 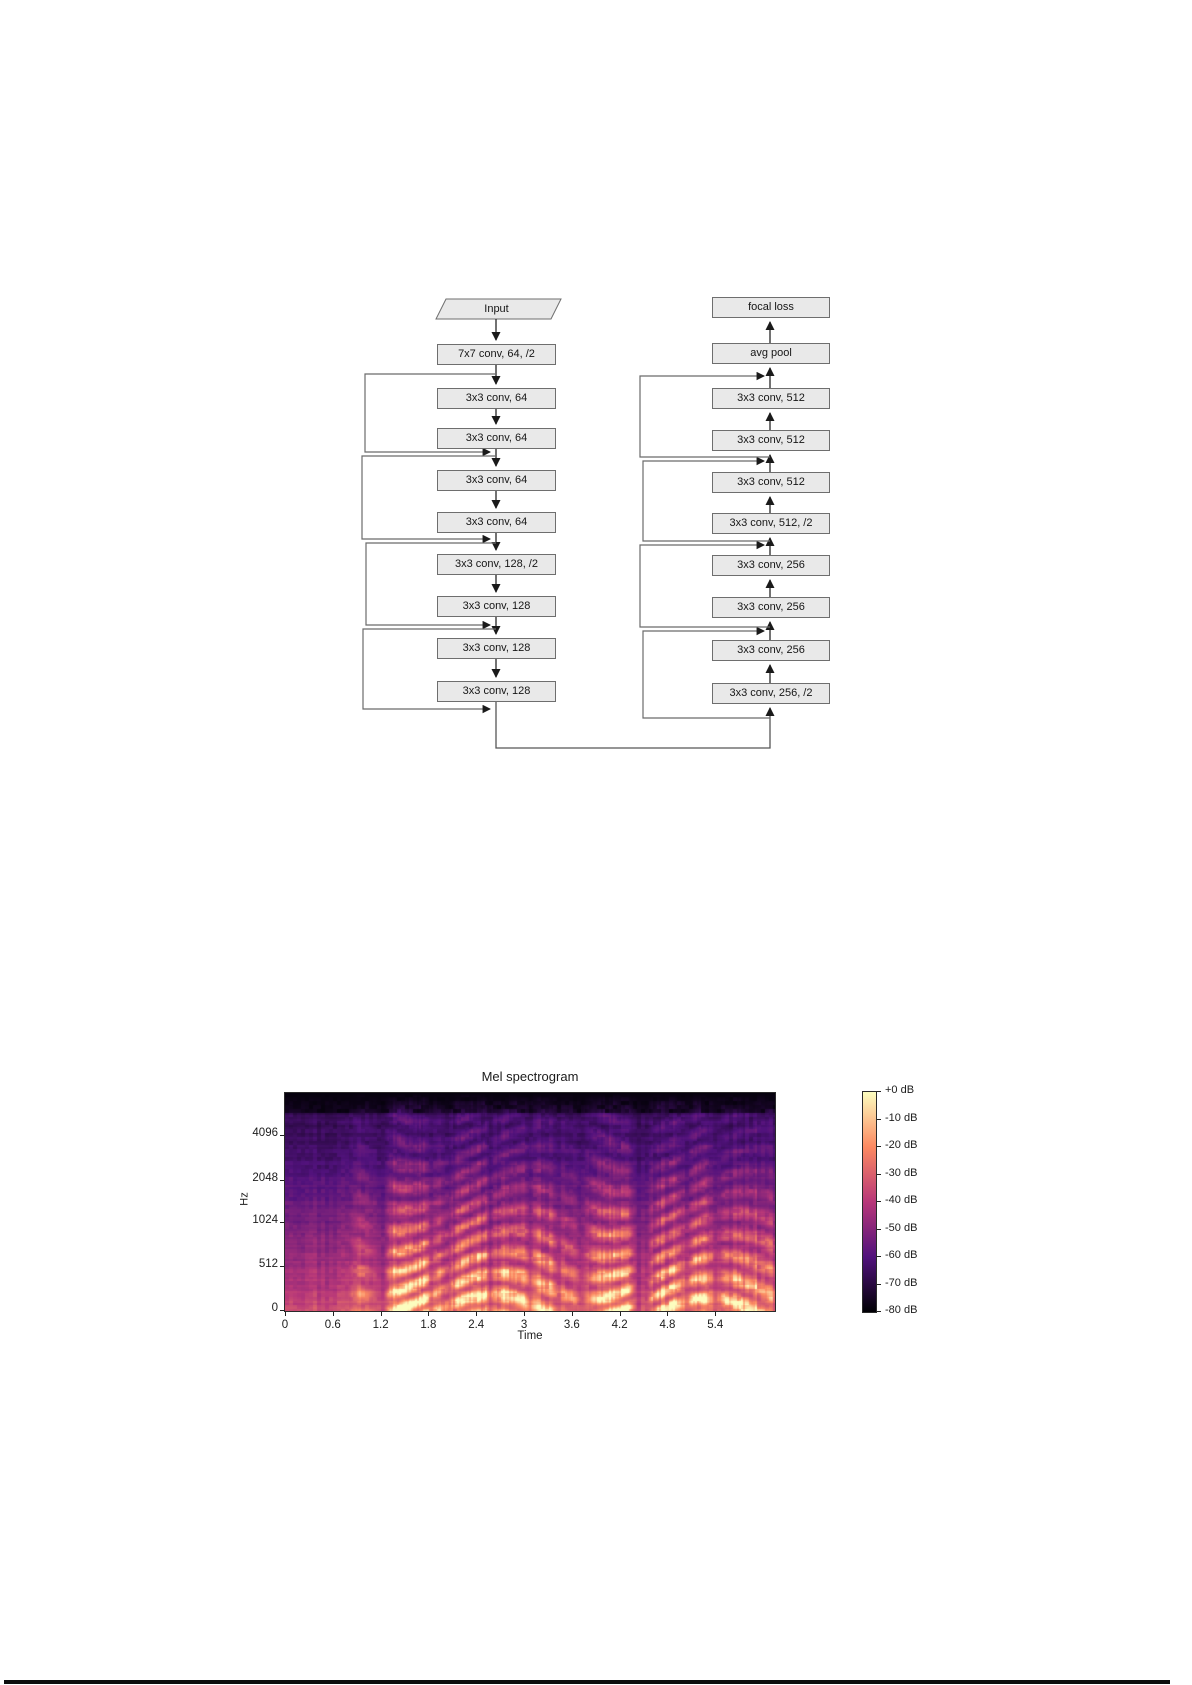 I want to click on flow-box-3x3-conv-128-c: 3x3 conv, 128, so click(x=496, y=691).